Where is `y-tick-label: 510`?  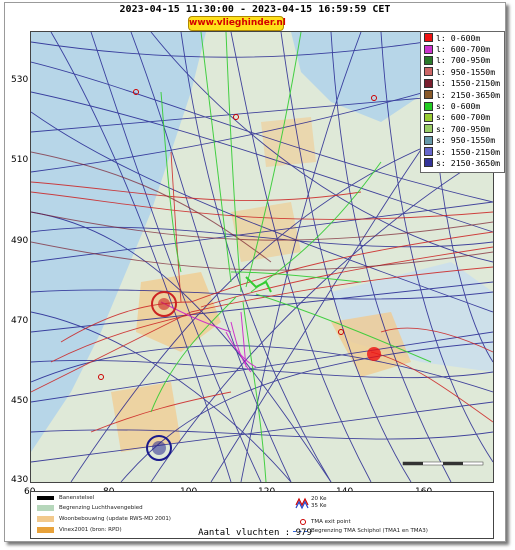
y-tick-label: 510 is located at coordinates (20, 160).